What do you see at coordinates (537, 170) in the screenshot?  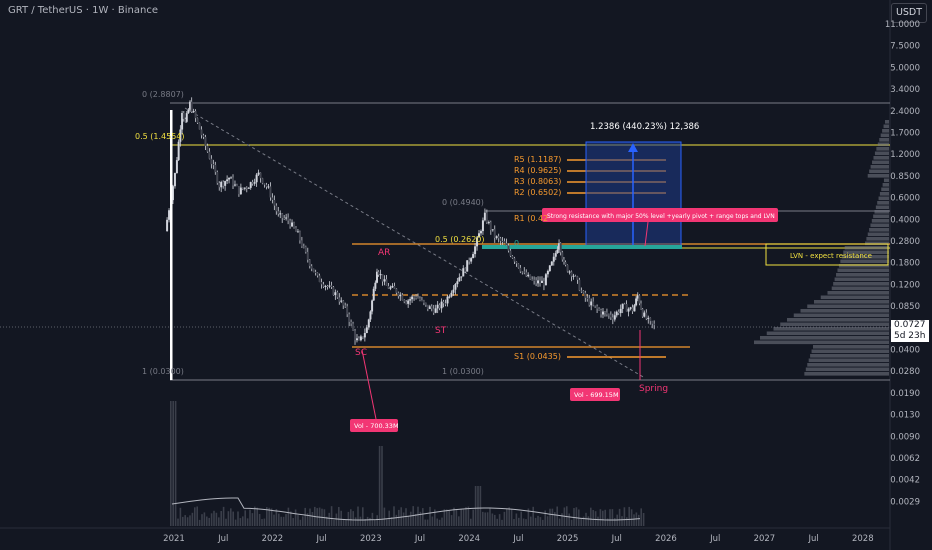 I see `pivot-r4: R4 (0.9625)` at bounding box center [537, 170].